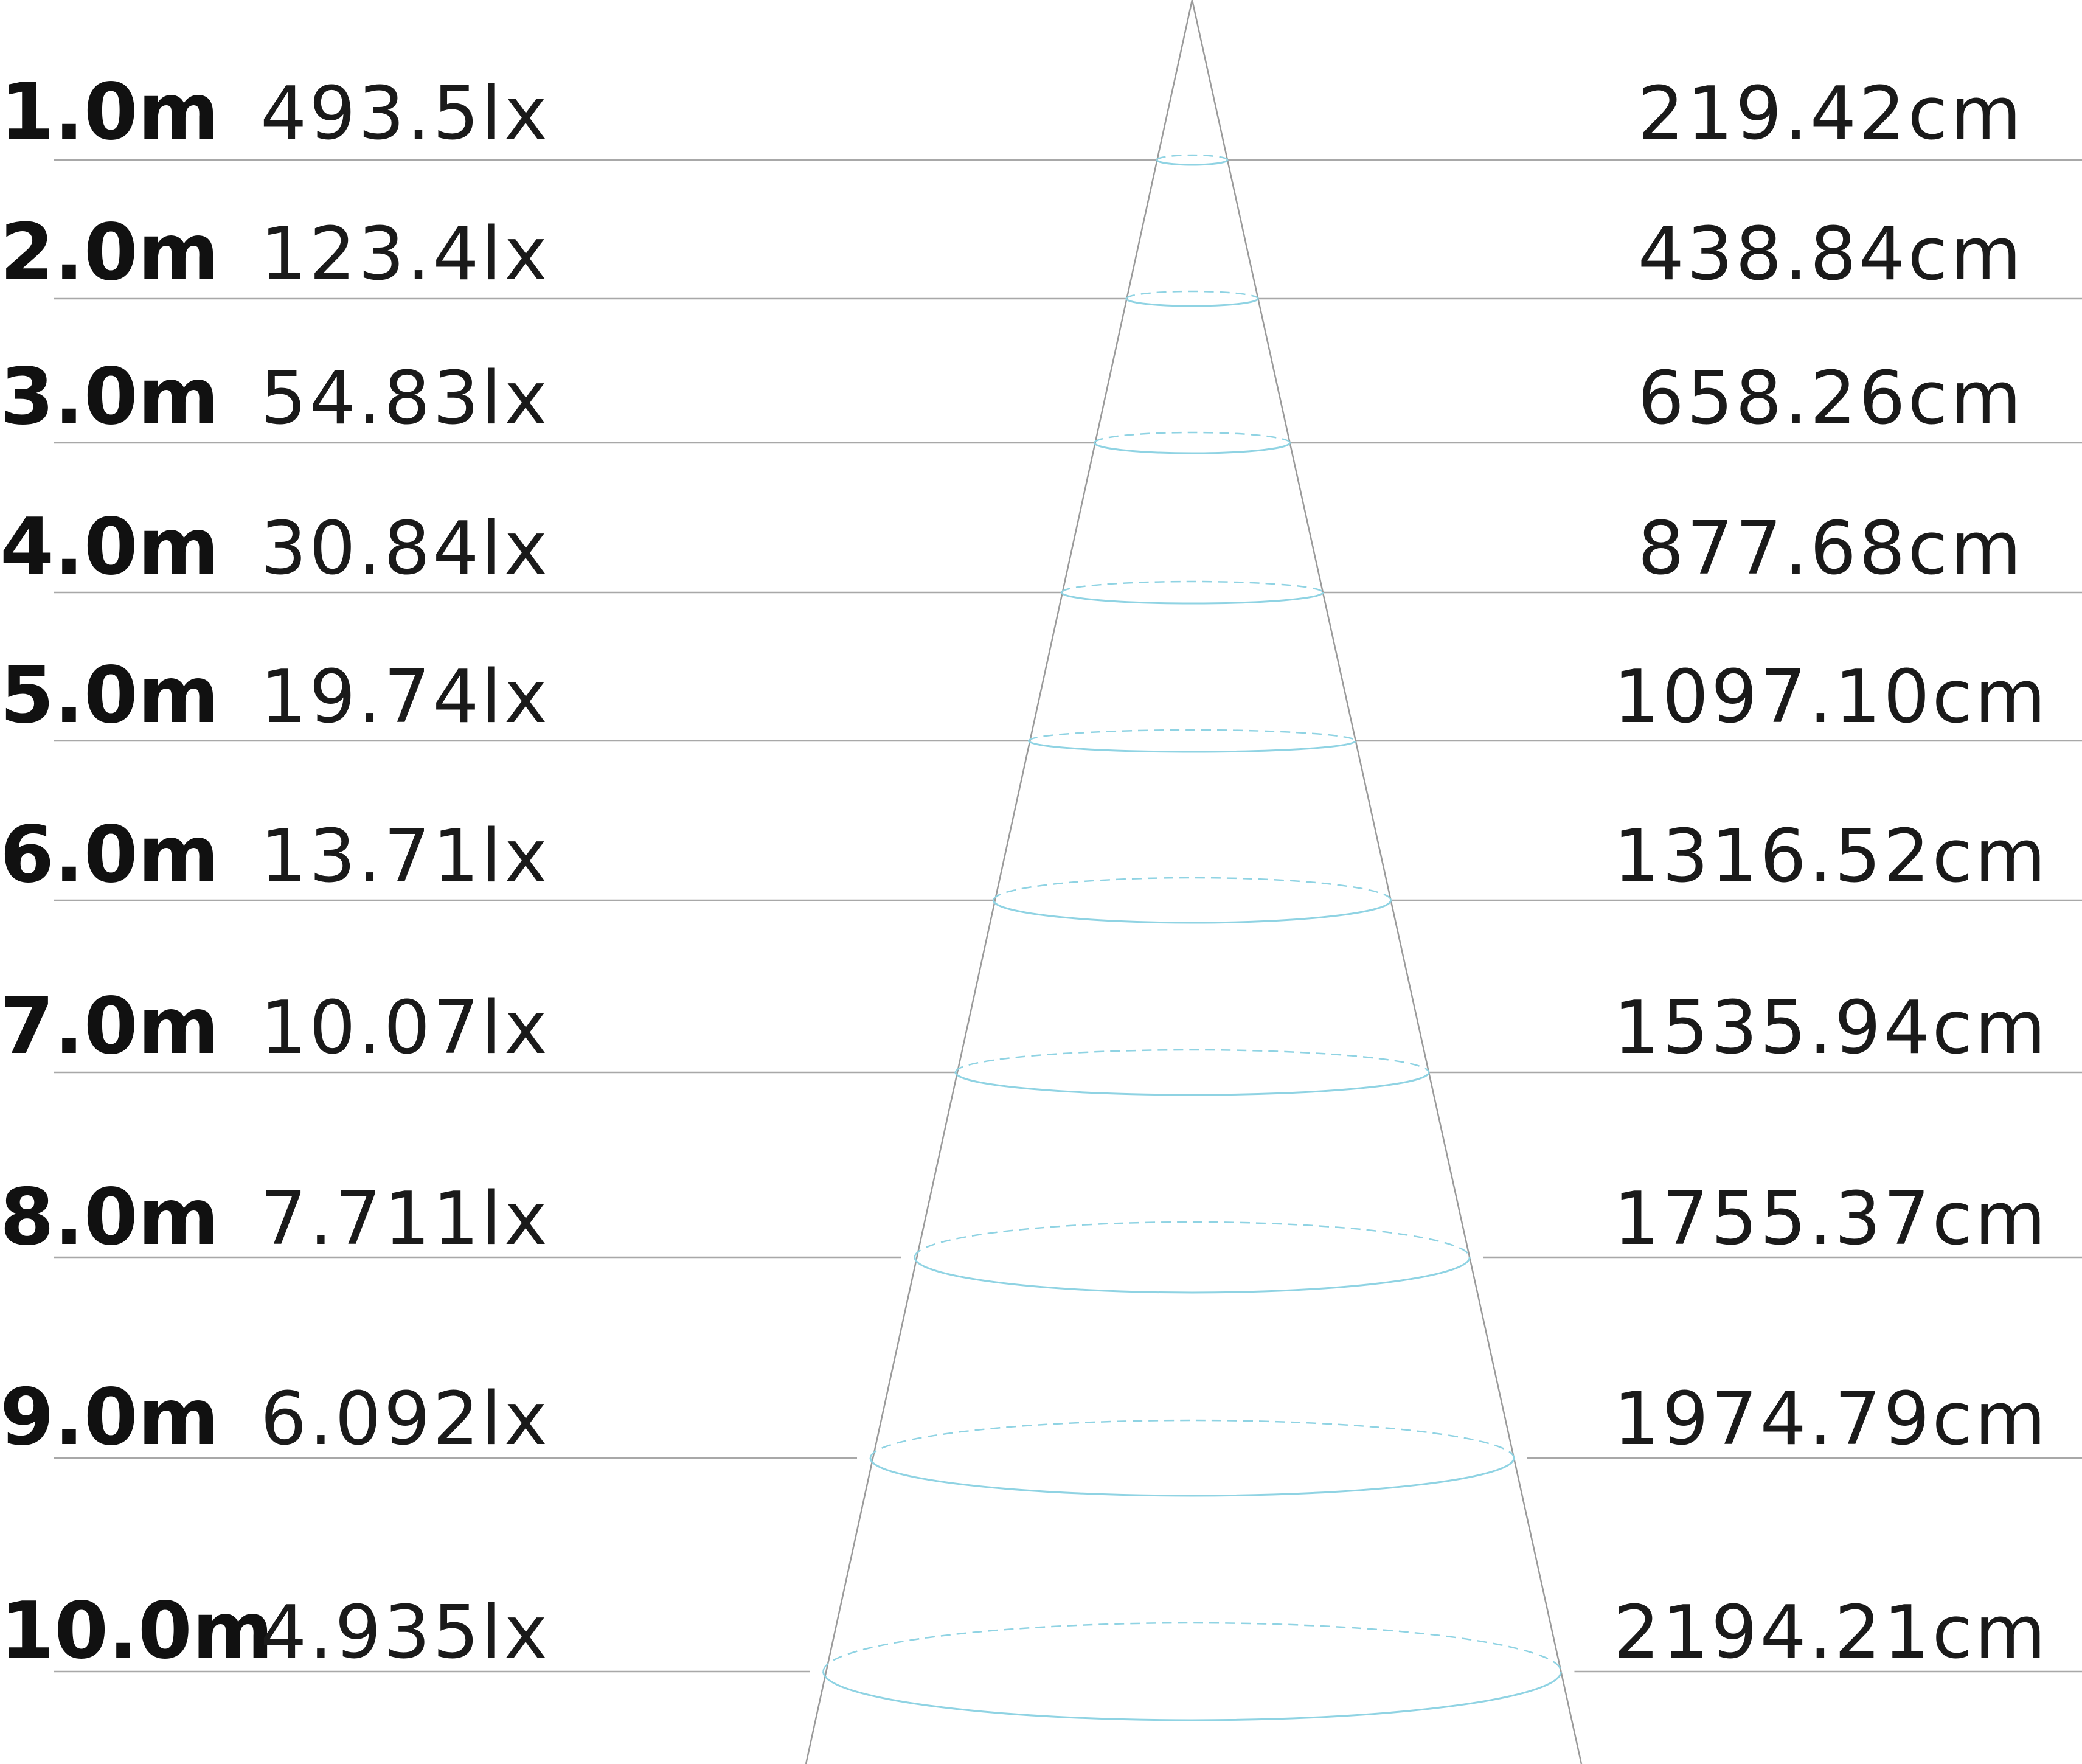 This screenshot has height=1764, width=2082. What do you see at coordinates (1831, 549) in the screenshot?
I see `diameter-label: 877.68cm` at bounding box center [1831, 549].